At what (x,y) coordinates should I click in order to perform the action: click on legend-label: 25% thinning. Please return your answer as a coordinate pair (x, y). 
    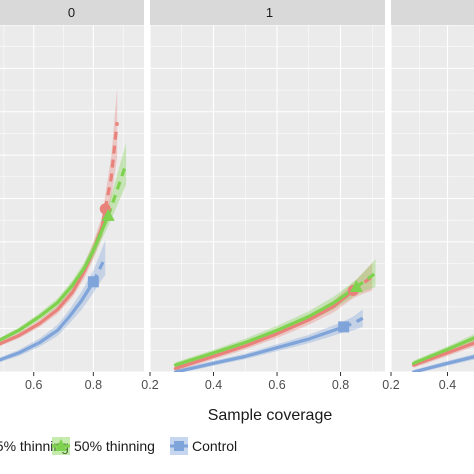
    Looking at the image, I should click on (34, 446).